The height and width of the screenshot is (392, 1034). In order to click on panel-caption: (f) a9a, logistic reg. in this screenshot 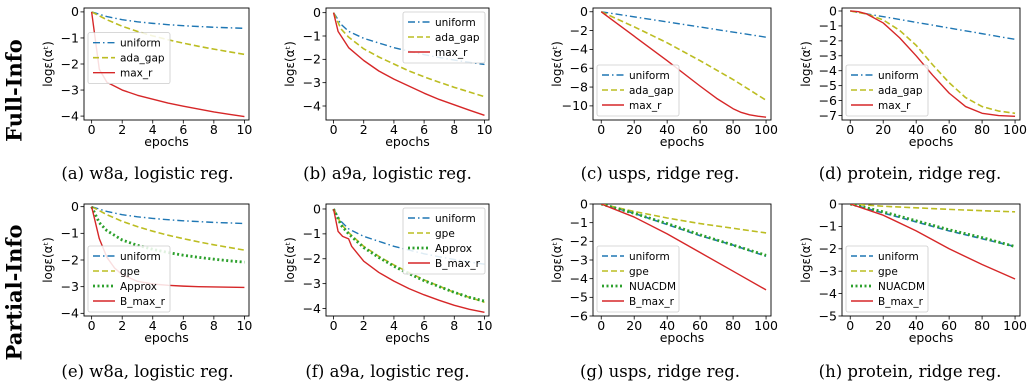, I will do `click(387, 371)`.